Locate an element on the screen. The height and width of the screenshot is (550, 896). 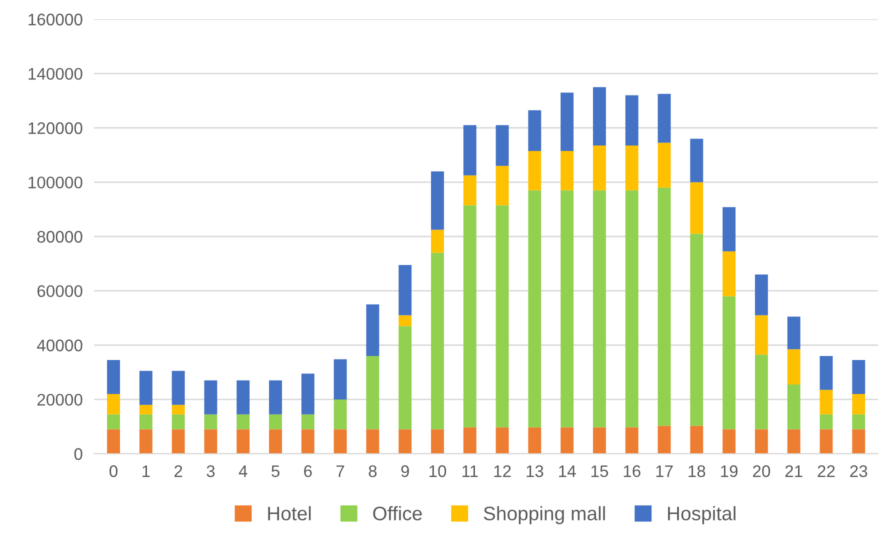
legend-label: Hospital is located at coordinates (702, 515).